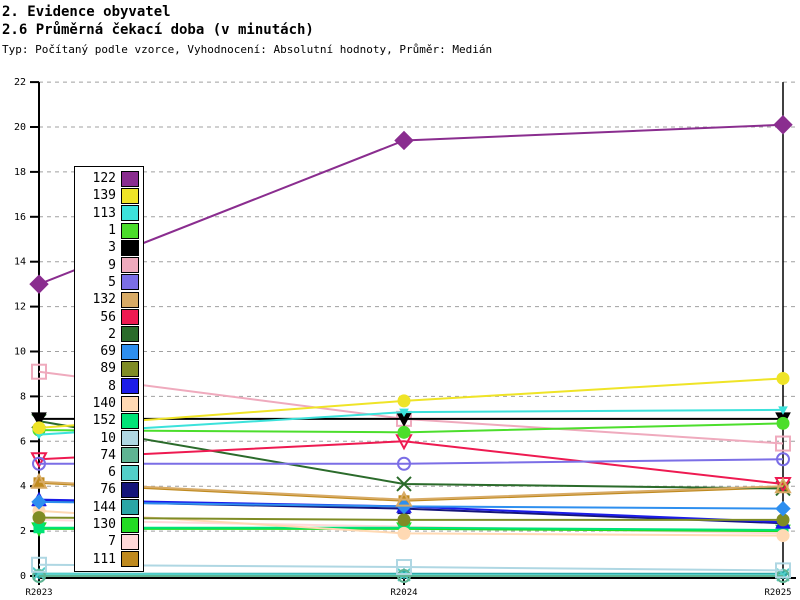 This screenshot has width=800, height=600. Describe the element at coordinates (112, 334) in the screenshot. I see `legend-item-label: 2` at that location.